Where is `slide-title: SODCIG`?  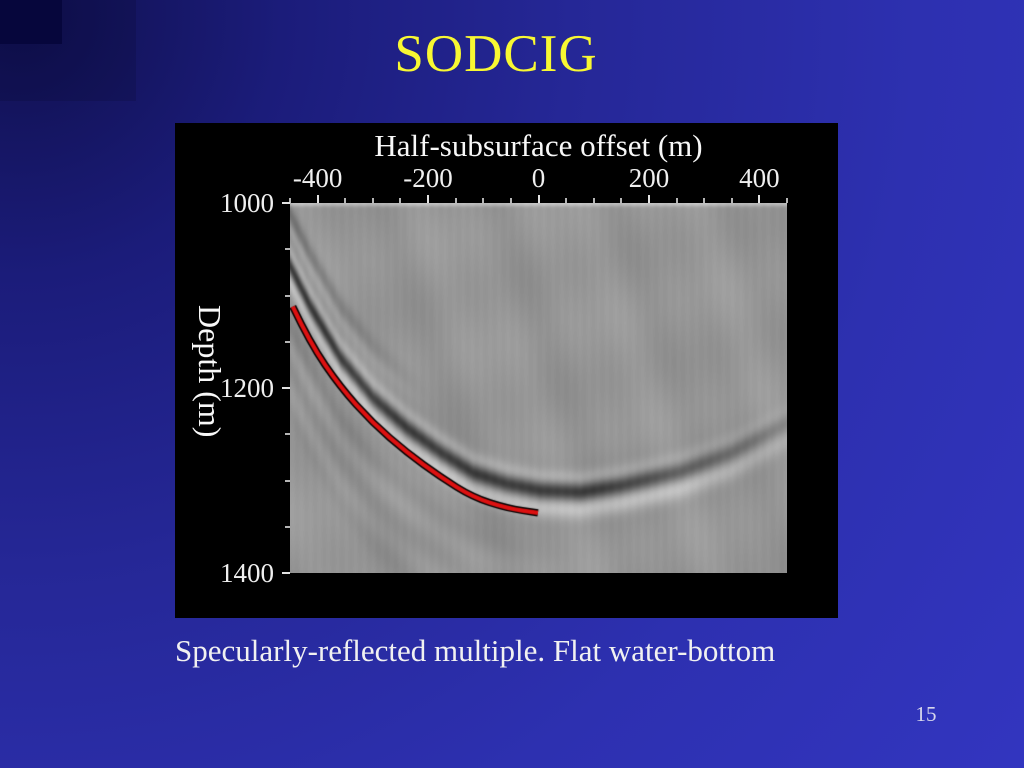 slide-title: SODCIG is located at coordinates (496, 54).